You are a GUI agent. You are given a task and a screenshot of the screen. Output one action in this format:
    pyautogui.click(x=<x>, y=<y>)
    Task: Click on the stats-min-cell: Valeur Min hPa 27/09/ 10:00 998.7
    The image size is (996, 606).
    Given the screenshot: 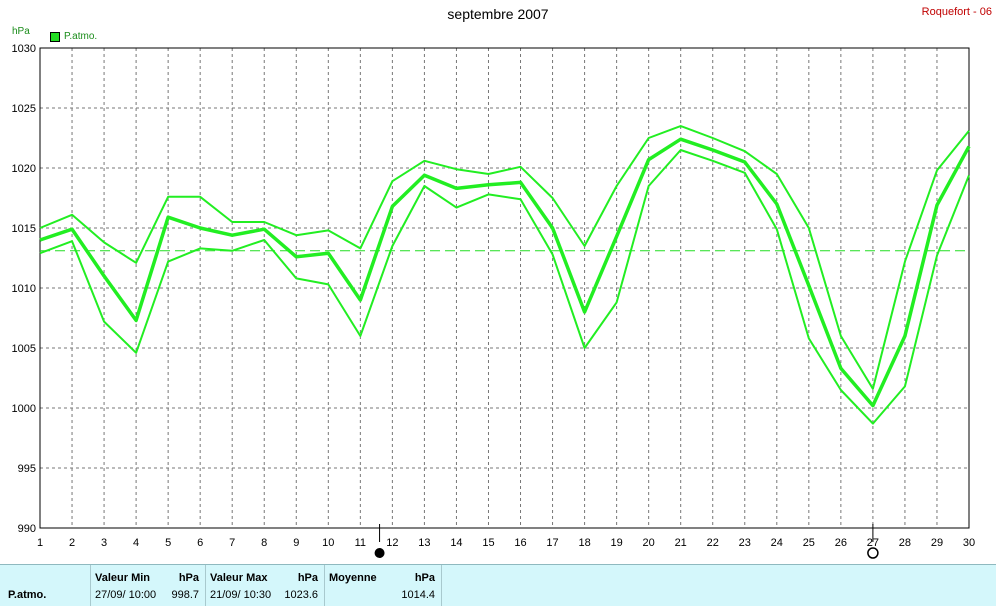 What is the action you would take?
    pyautogui.click(x=147, y=585)
    